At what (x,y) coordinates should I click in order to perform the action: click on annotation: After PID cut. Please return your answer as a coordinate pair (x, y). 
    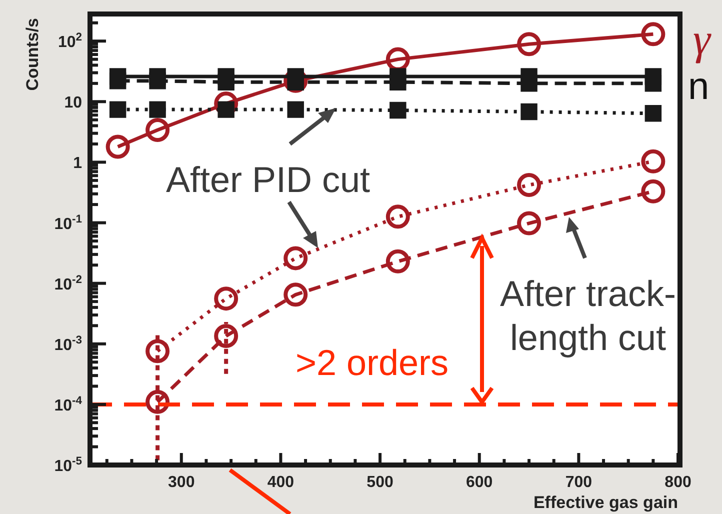
    Looking at the image, I should click on (268, 179).